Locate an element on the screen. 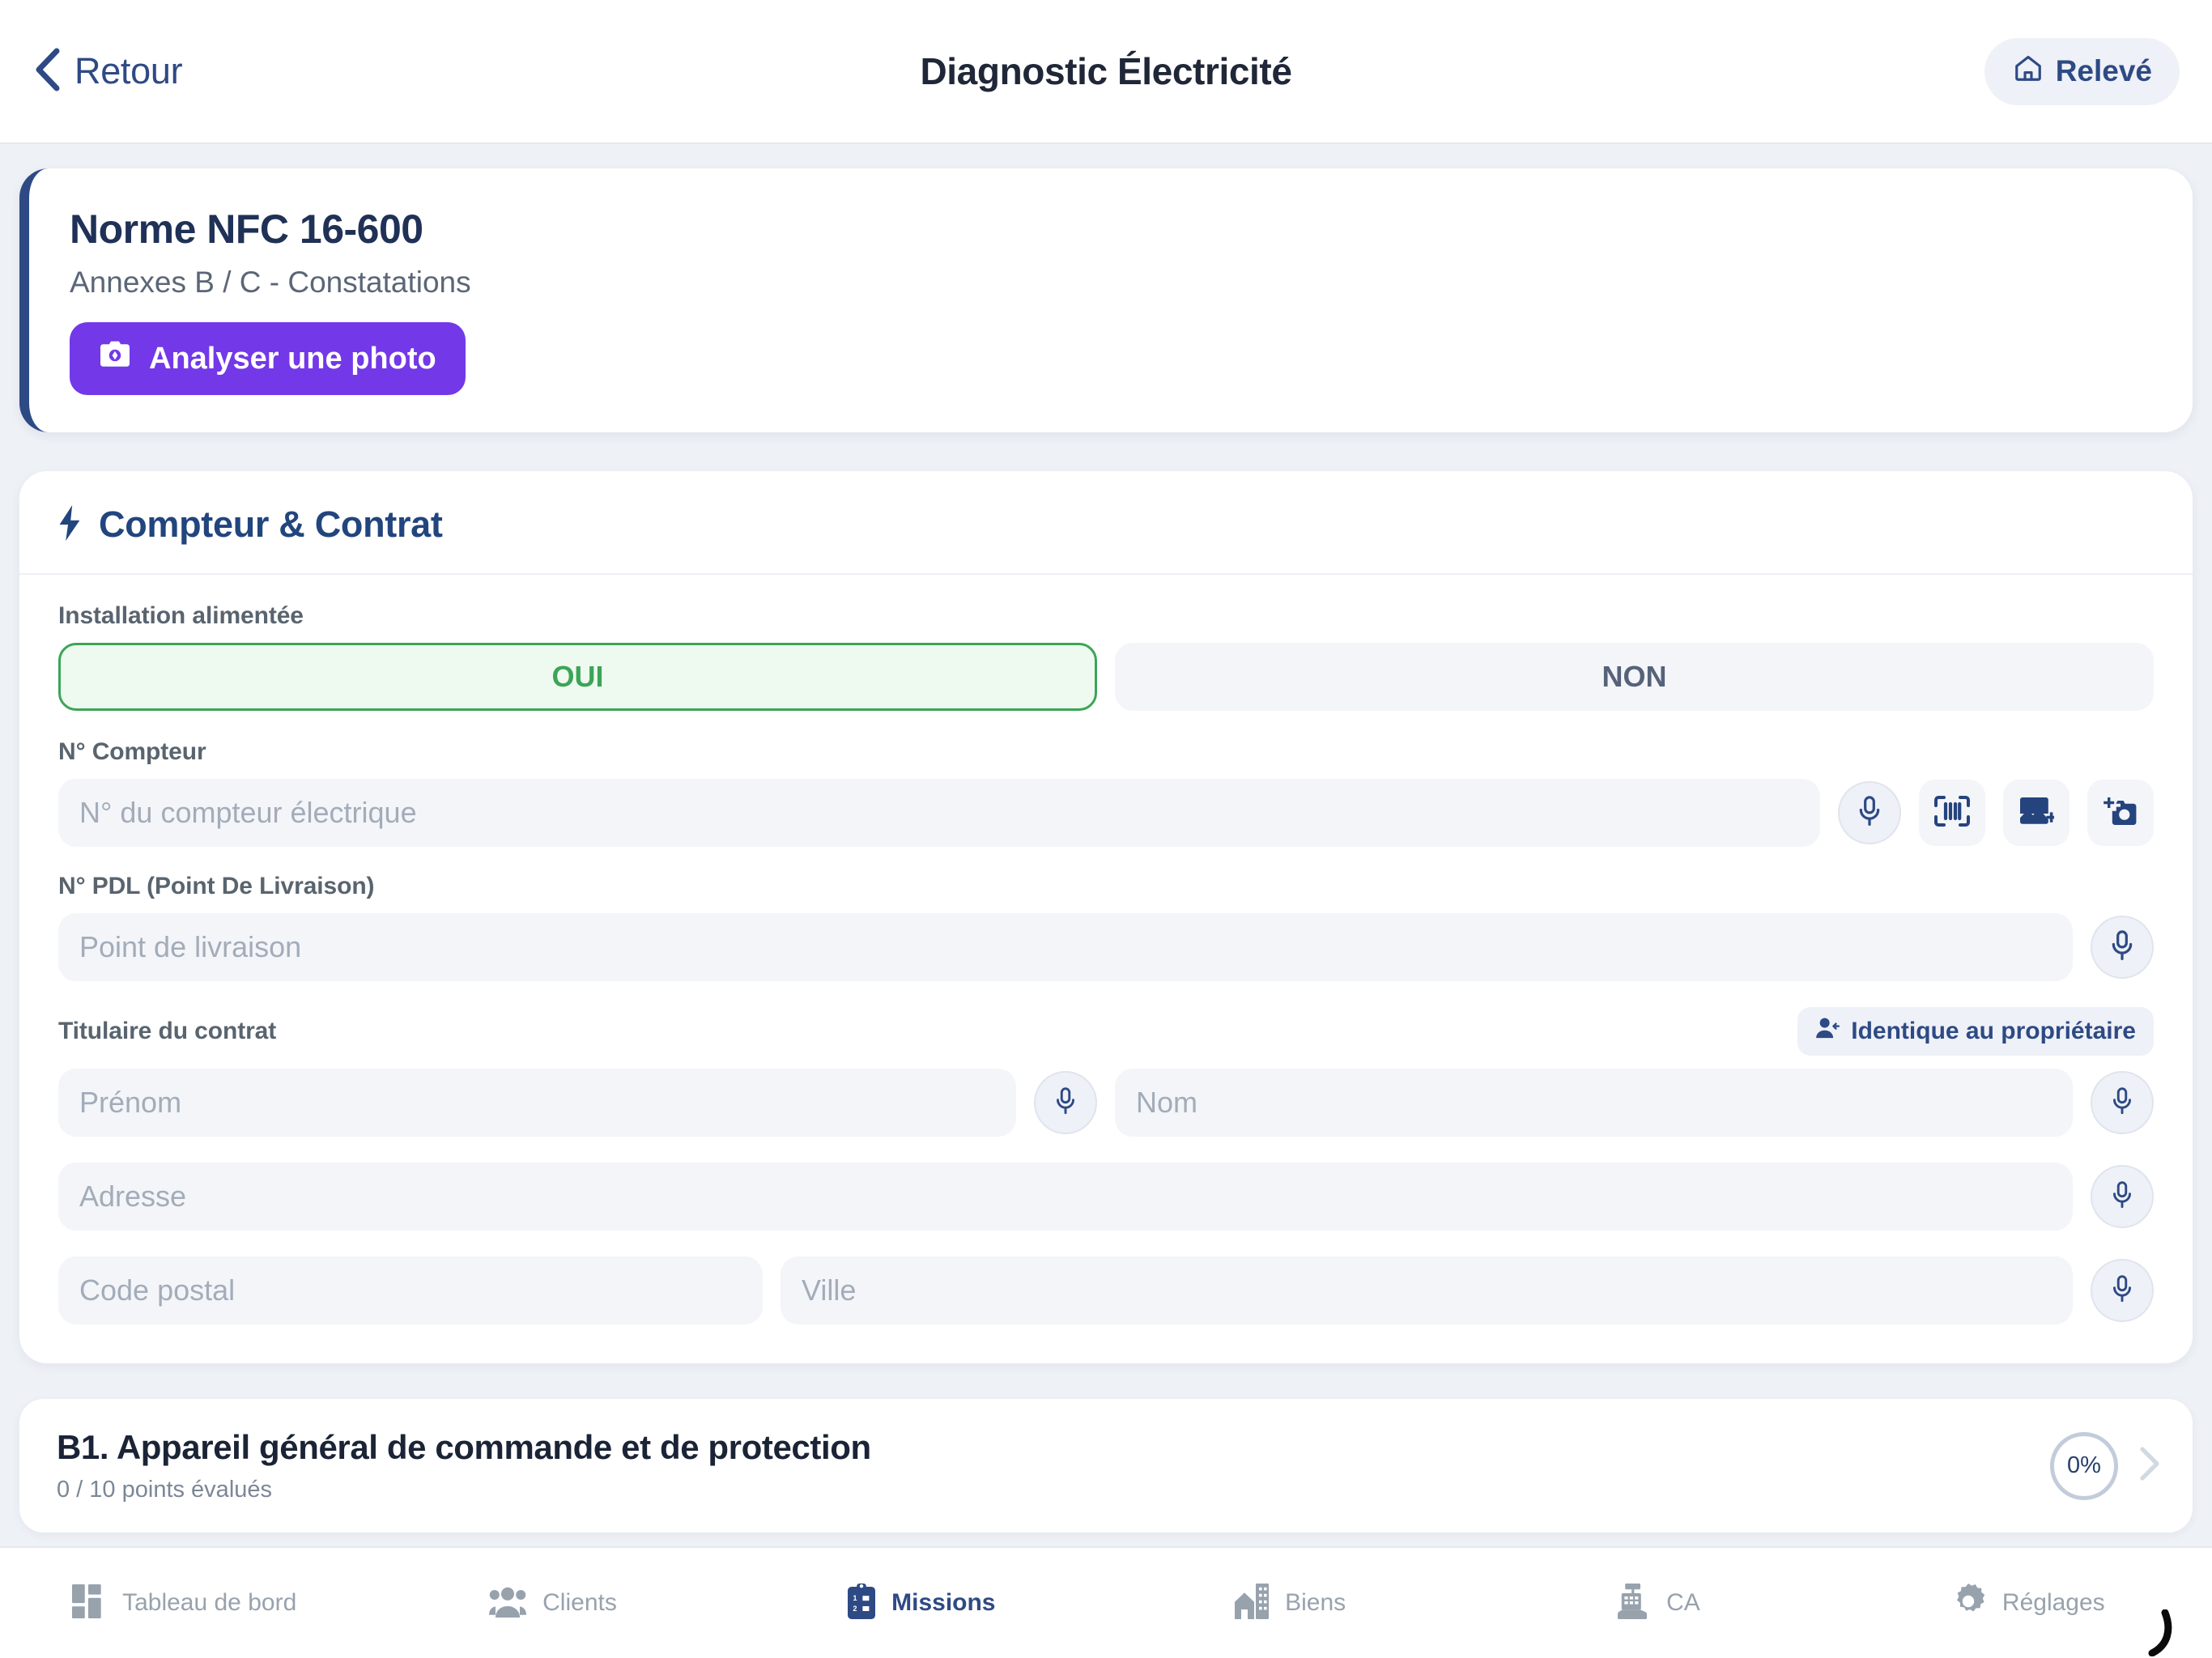 The height and width of the screenshot is (1658, 2212). analyser-photo-button: Analyser une photo is located at coordinates (268, 358).